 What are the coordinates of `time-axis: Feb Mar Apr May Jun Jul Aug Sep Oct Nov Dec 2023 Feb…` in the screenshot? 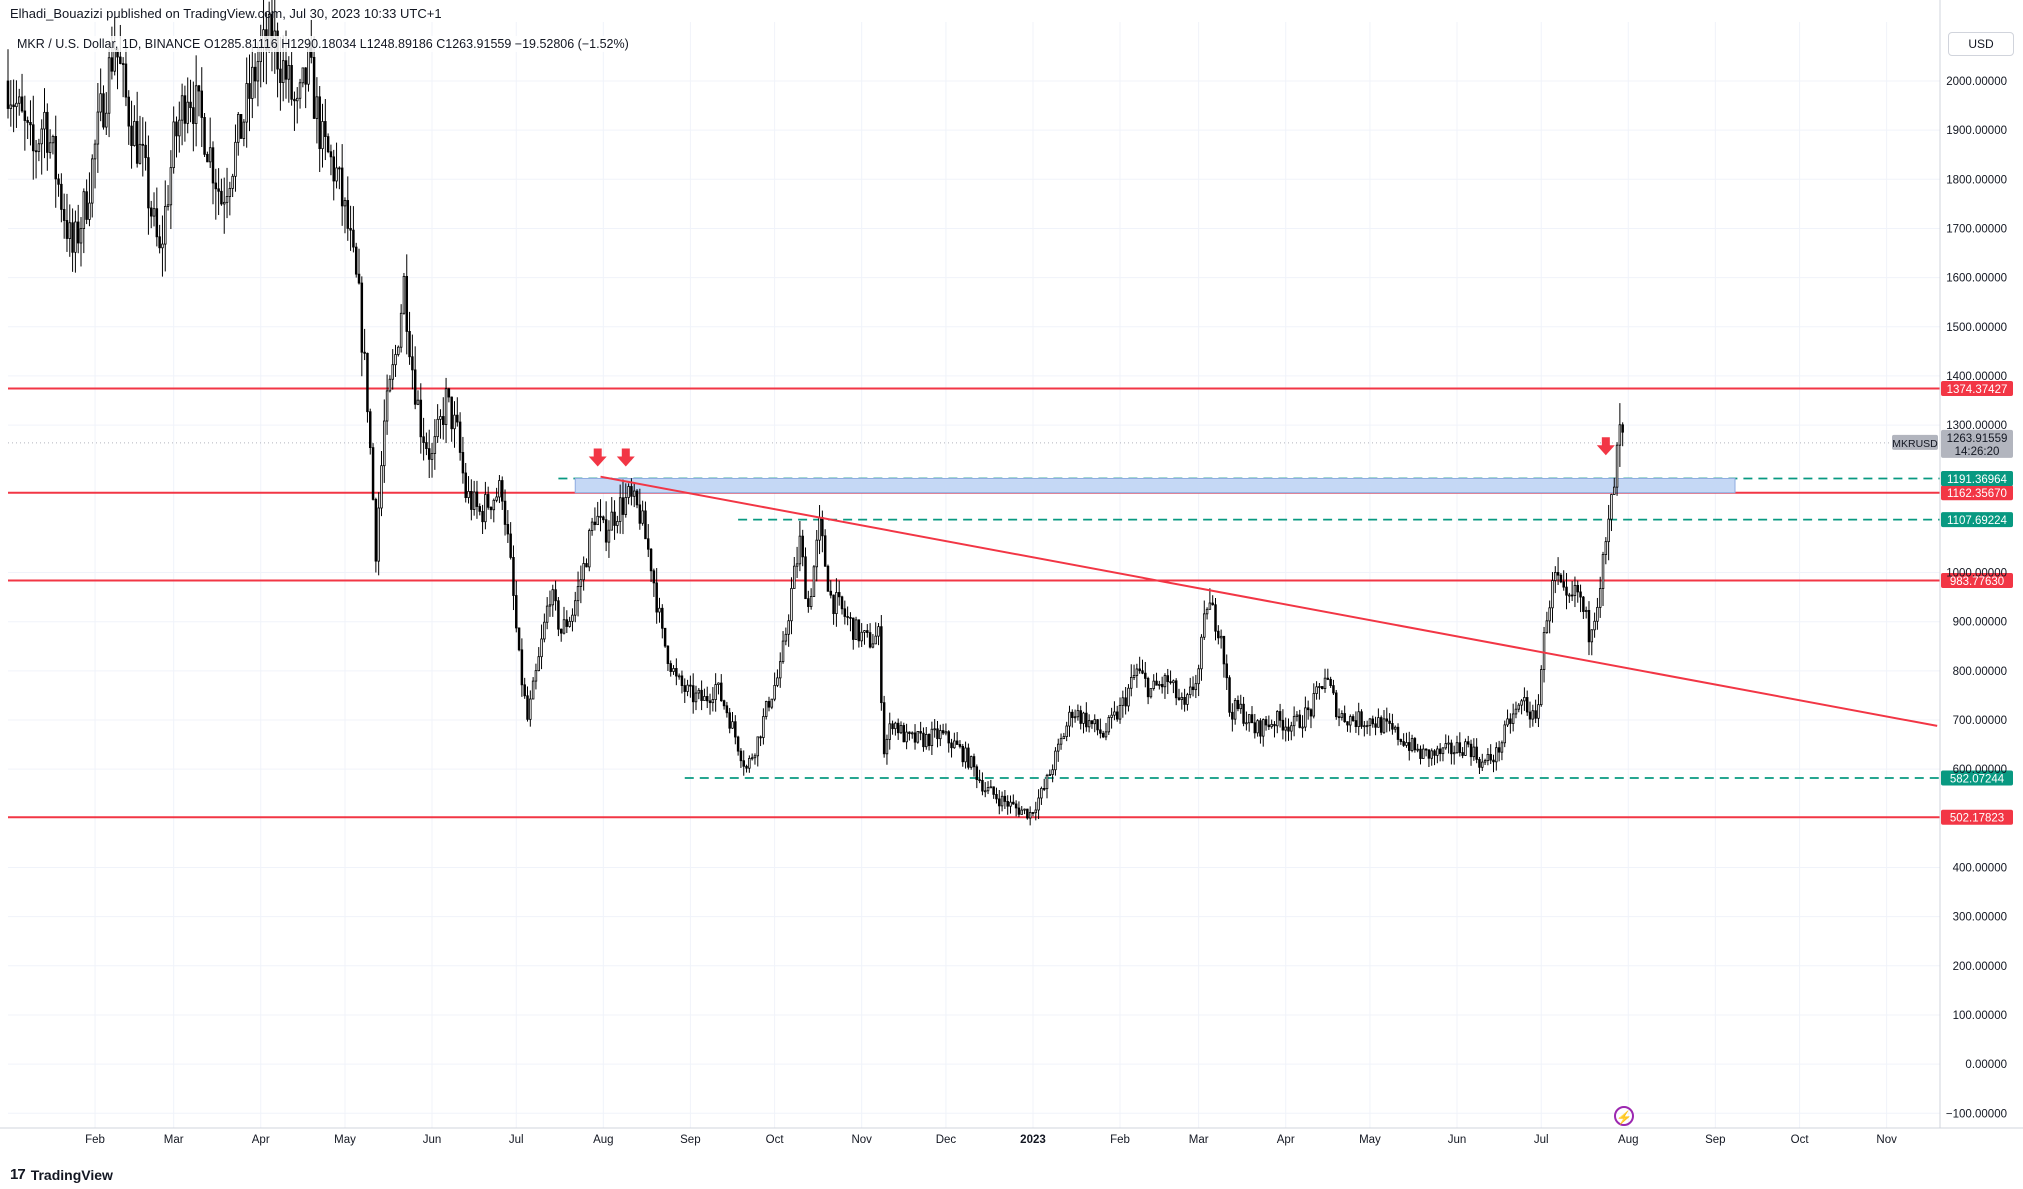 It's located at (1011, 1136).